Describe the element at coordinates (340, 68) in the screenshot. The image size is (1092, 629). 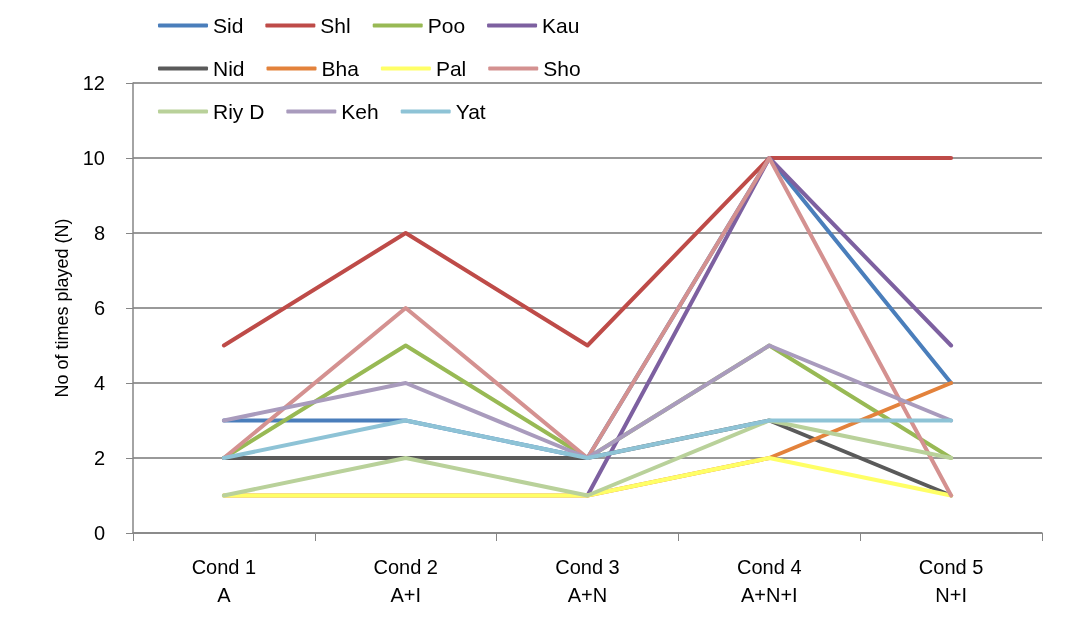
I see `legend-label: Bha` at that location.